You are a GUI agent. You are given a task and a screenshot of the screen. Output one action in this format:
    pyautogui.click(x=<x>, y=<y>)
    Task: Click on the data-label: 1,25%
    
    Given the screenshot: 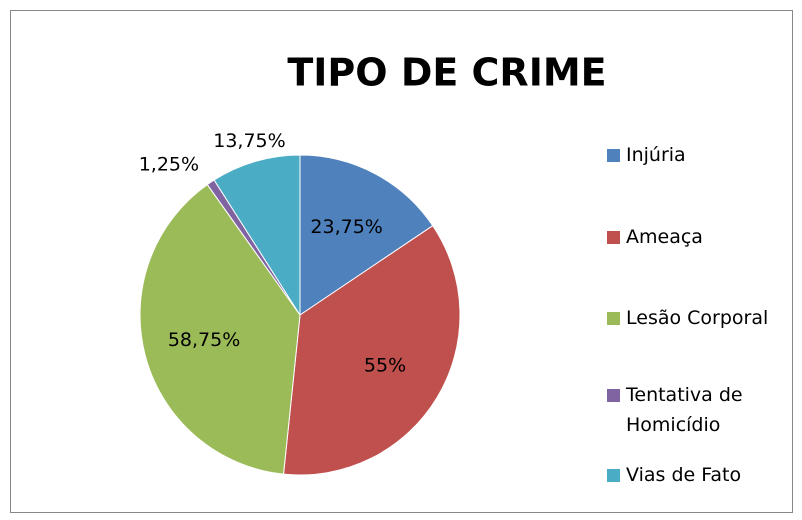 What is the action you would take?
    pyautogui.click(x=169, y=164)
    